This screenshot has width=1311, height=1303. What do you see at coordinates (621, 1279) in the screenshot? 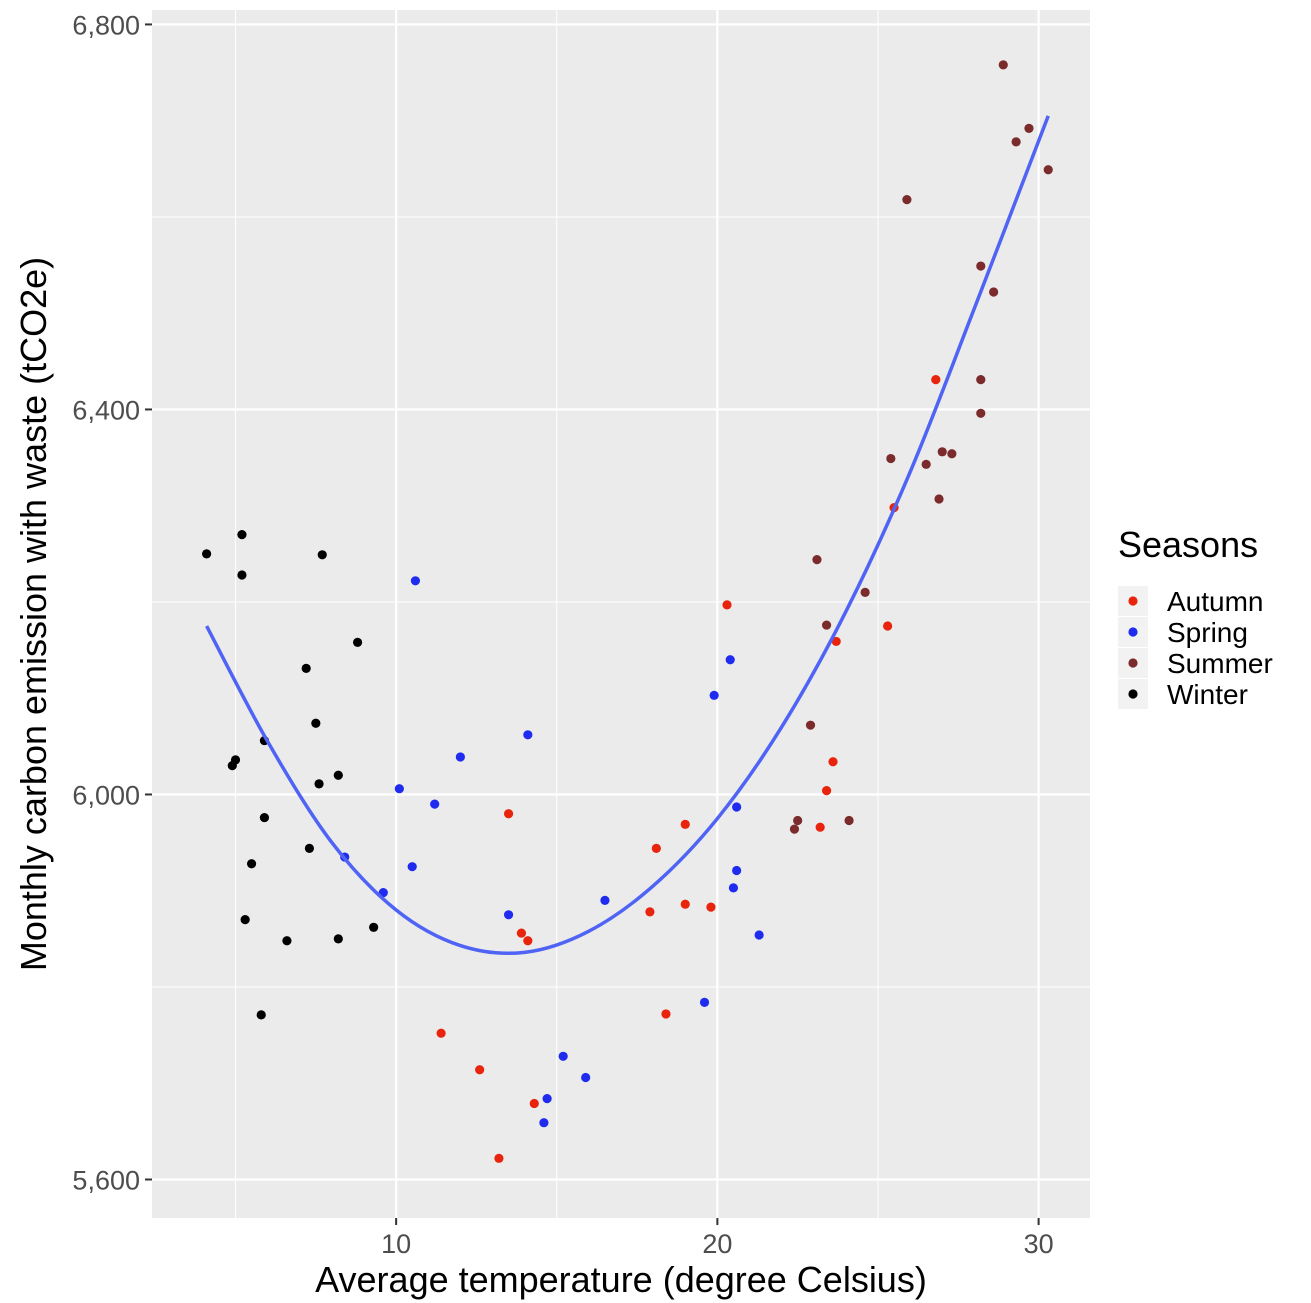
I see `x-axis-title: Average temperature (degree Celsius)` at bounding box center [621, 1279].